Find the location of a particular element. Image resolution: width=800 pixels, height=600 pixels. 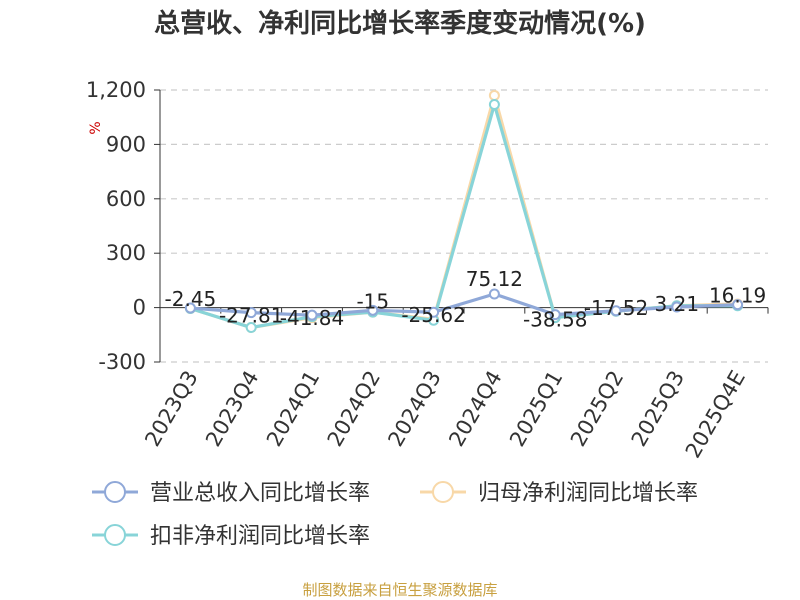

data-label: -25.62 is located at coordinates (433, 315).